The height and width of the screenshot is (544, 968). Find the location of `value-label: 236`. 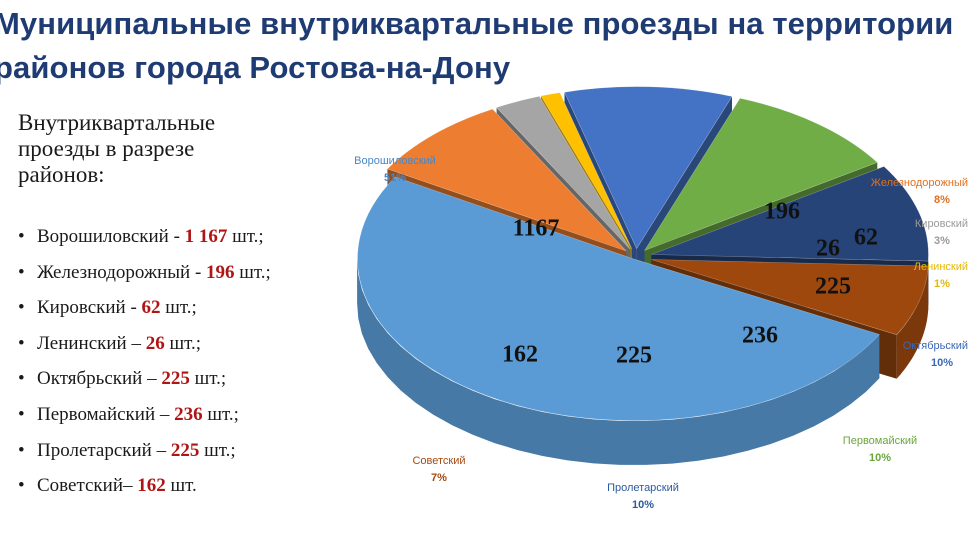

value-label: 236 is located at coordinates (760, 336).